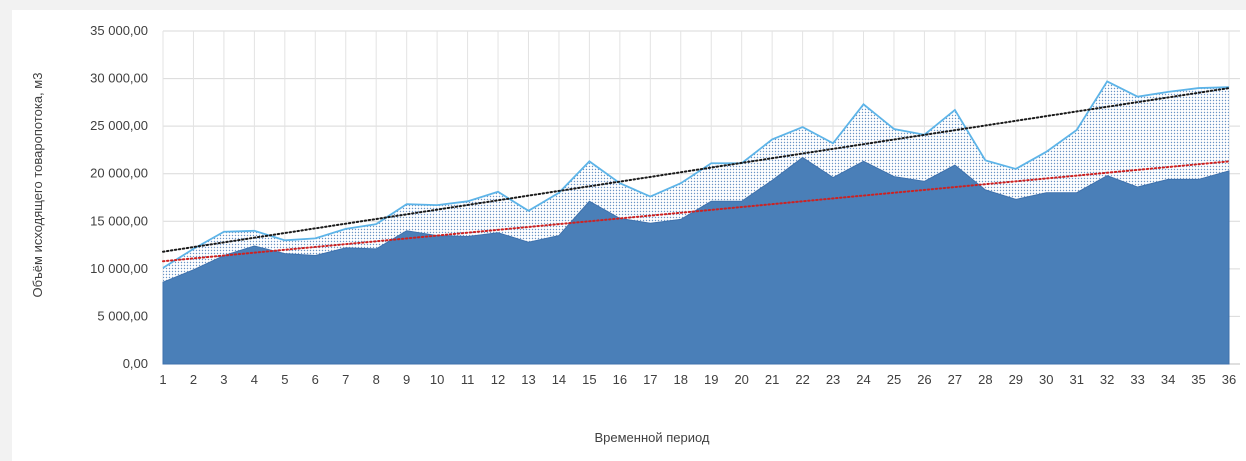 The image size is (1246, 461). I want to click on x-tick-label: 22, so click(802, 379).